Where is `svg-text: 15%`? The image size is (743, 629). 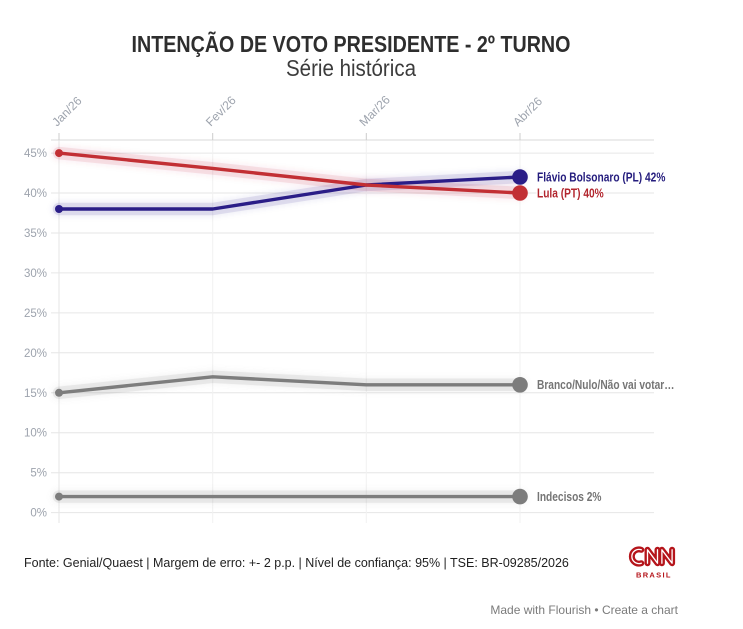
svg-text: 15% is located at coordinates (35, 394).